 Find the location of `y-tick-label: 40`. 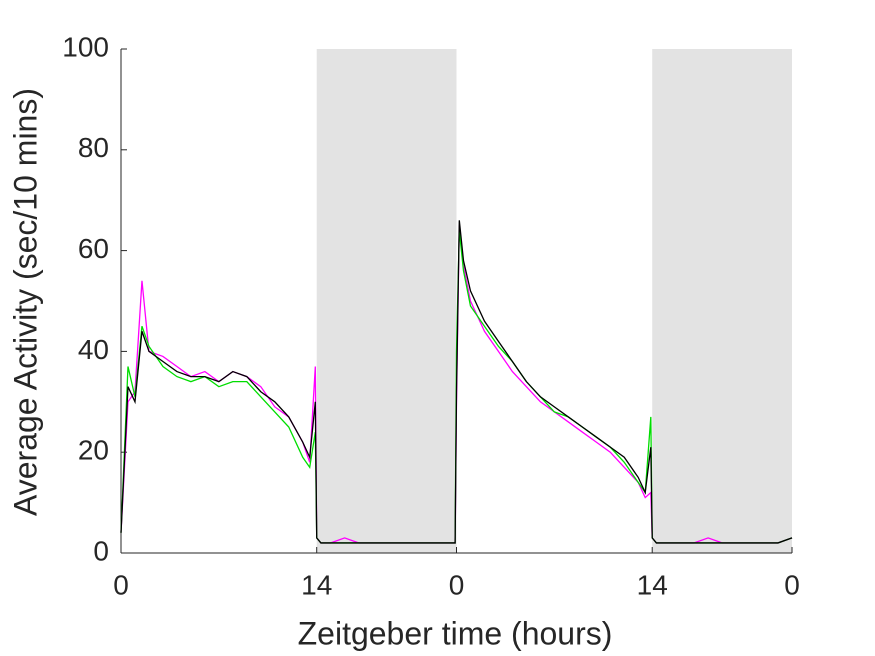

y-tick-label: 40 is located at coordinates (93, 349).